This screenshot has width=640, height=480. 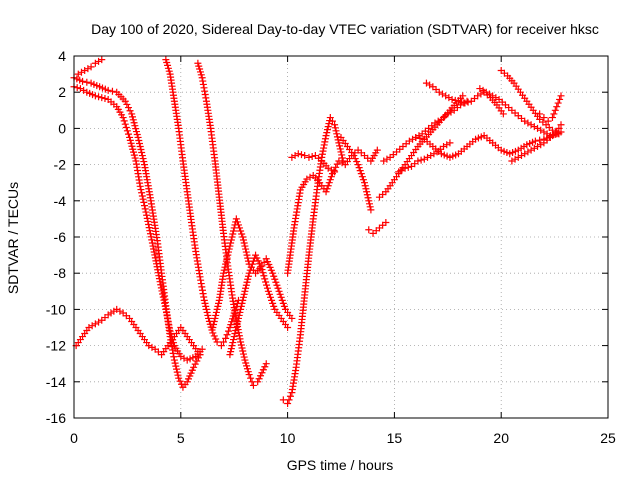 What do you see at coordinates (60, 237) in the screenshot?
I see `y-tick-label: -6` at bounding box center [60, 237].